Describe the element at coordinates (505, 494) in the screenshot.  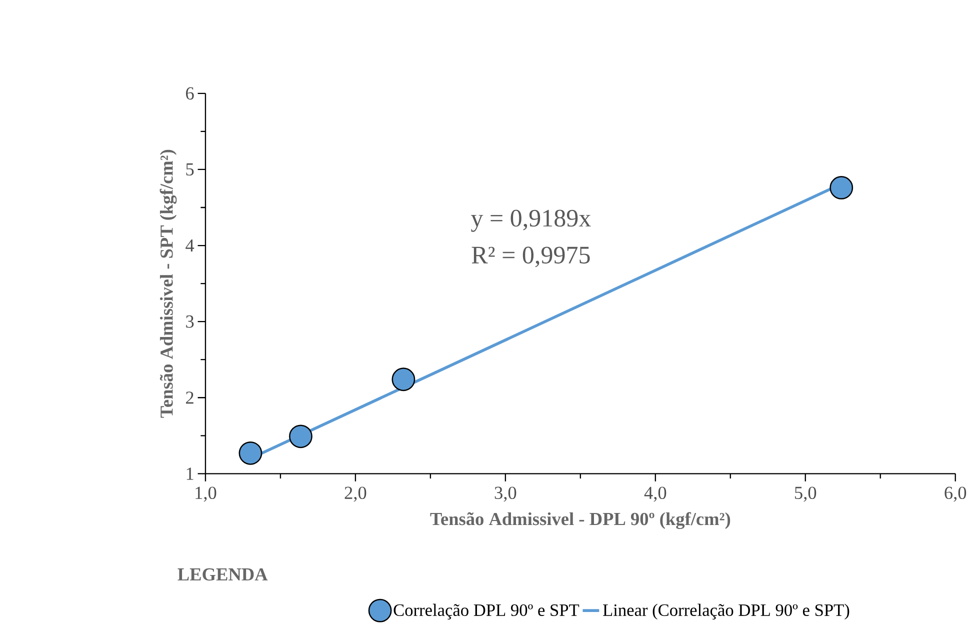
I see `x-tick-label: 3,0` at that location.